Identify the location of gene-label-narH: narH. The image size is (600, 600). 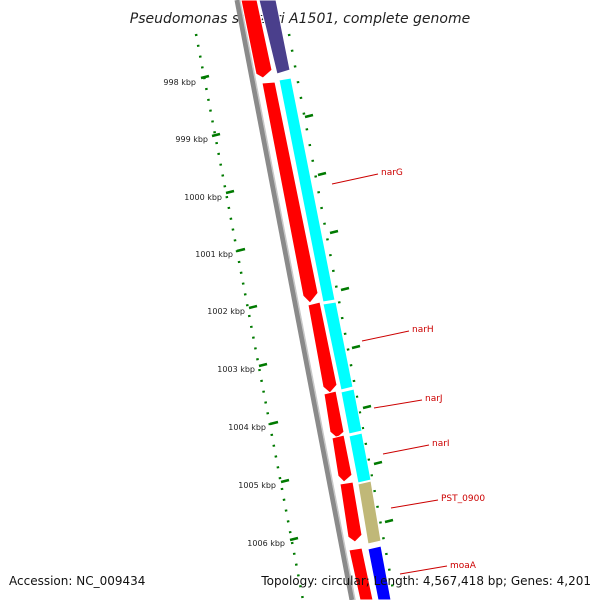
(423, 330).